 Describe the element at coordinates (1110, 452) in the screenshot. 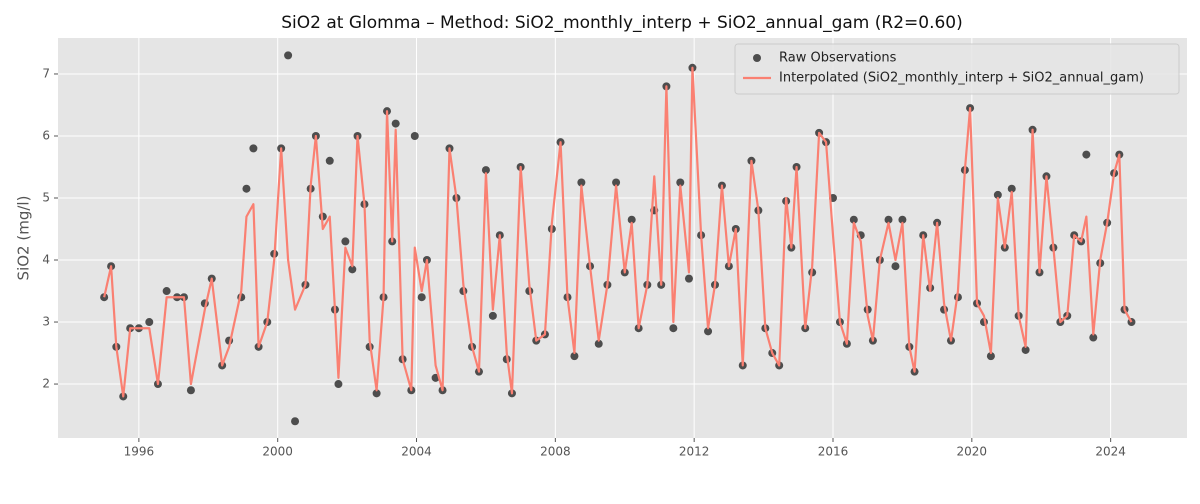

I see `x-tick-label: 2024` at that location.